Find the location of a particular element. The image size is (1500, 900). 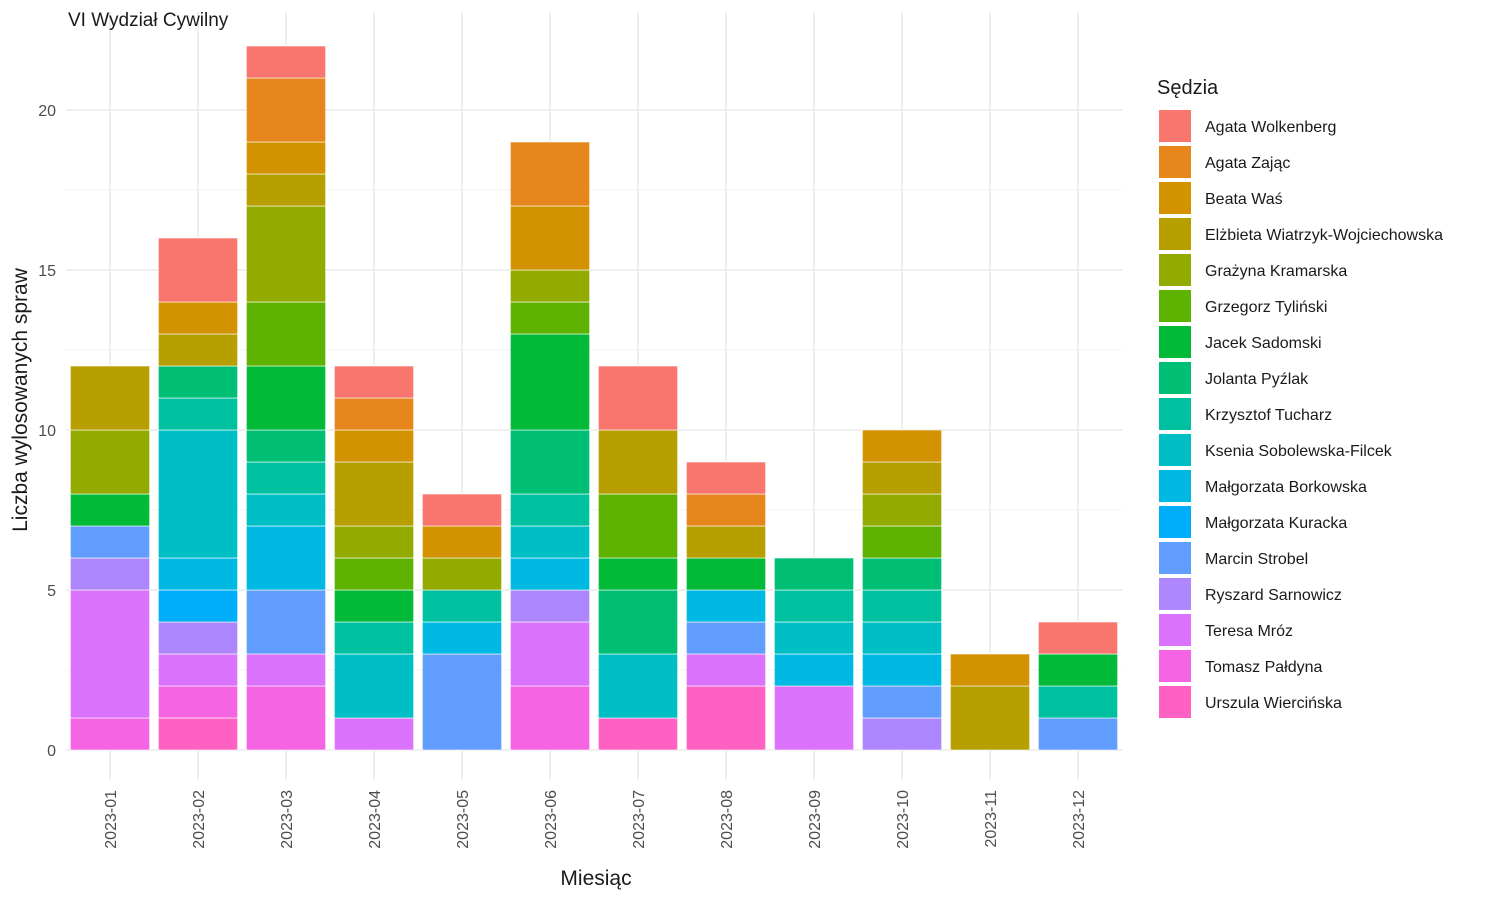

chart-title: VI Wydział Cywilny is located at coordinates (148, 20).